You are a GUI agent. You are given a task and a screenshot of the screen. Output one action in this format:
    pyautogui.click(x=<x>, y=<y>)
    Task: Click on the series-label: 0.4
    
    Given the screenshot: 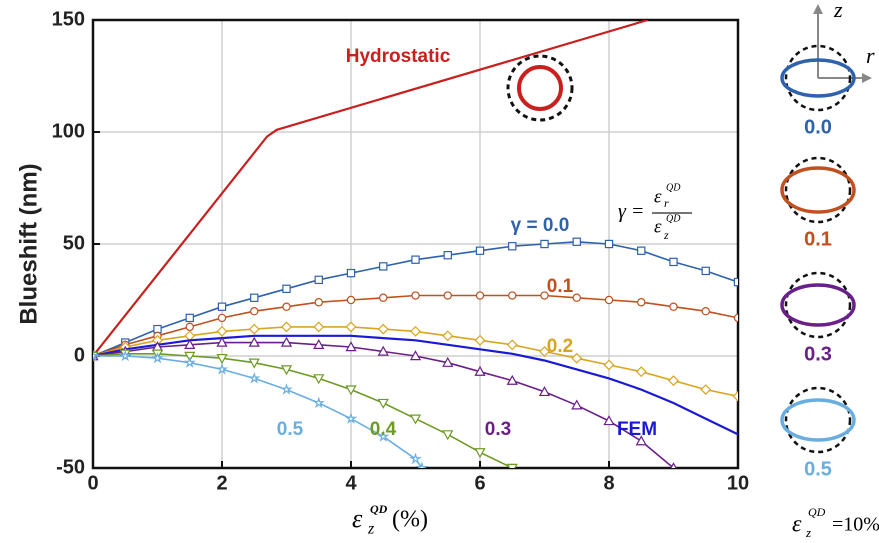 What is the action you would take?
    pyautogui.click(x=383, y=429)
    